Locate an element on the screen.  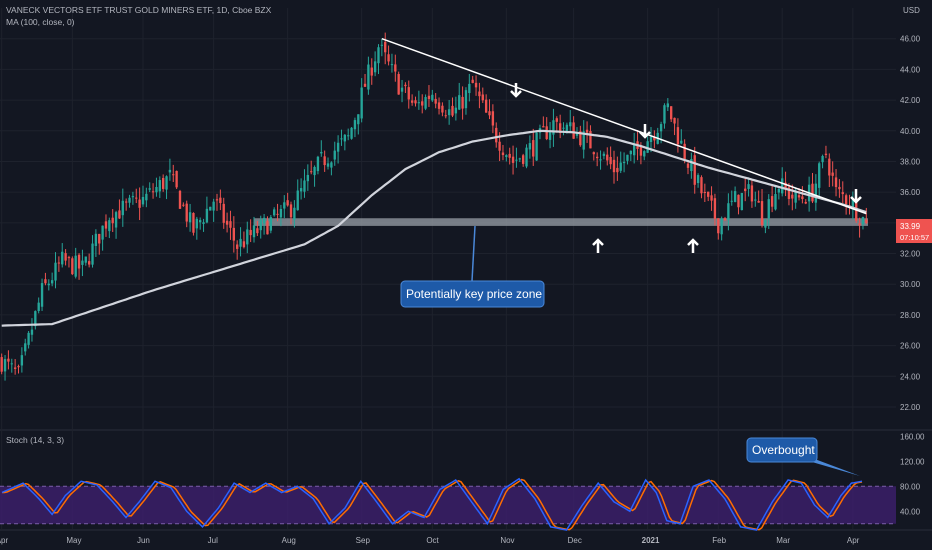
price-tag-countdown: 07:10:57 is located at coordinates (914, 237).